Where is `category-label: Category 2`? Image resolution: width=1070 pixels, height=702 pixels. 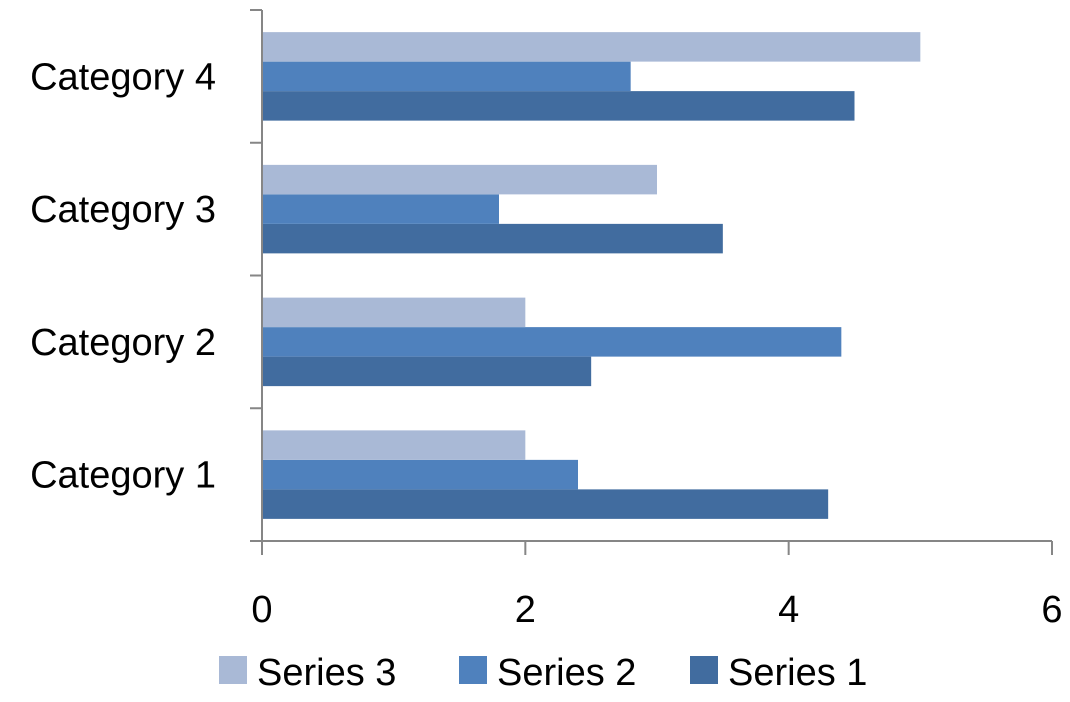
category-label: Category 2 is located at coordinates (123, 343).